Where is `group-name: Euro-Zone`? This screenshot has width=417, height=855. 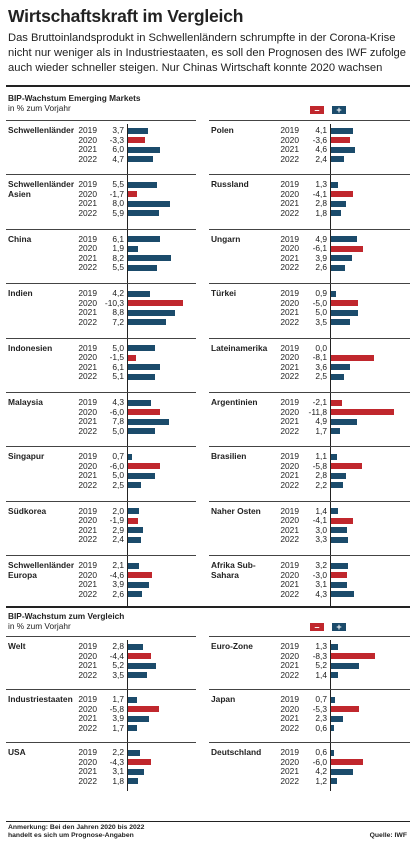
group-name: Euro-Zone is located at coordinates (232, 646).